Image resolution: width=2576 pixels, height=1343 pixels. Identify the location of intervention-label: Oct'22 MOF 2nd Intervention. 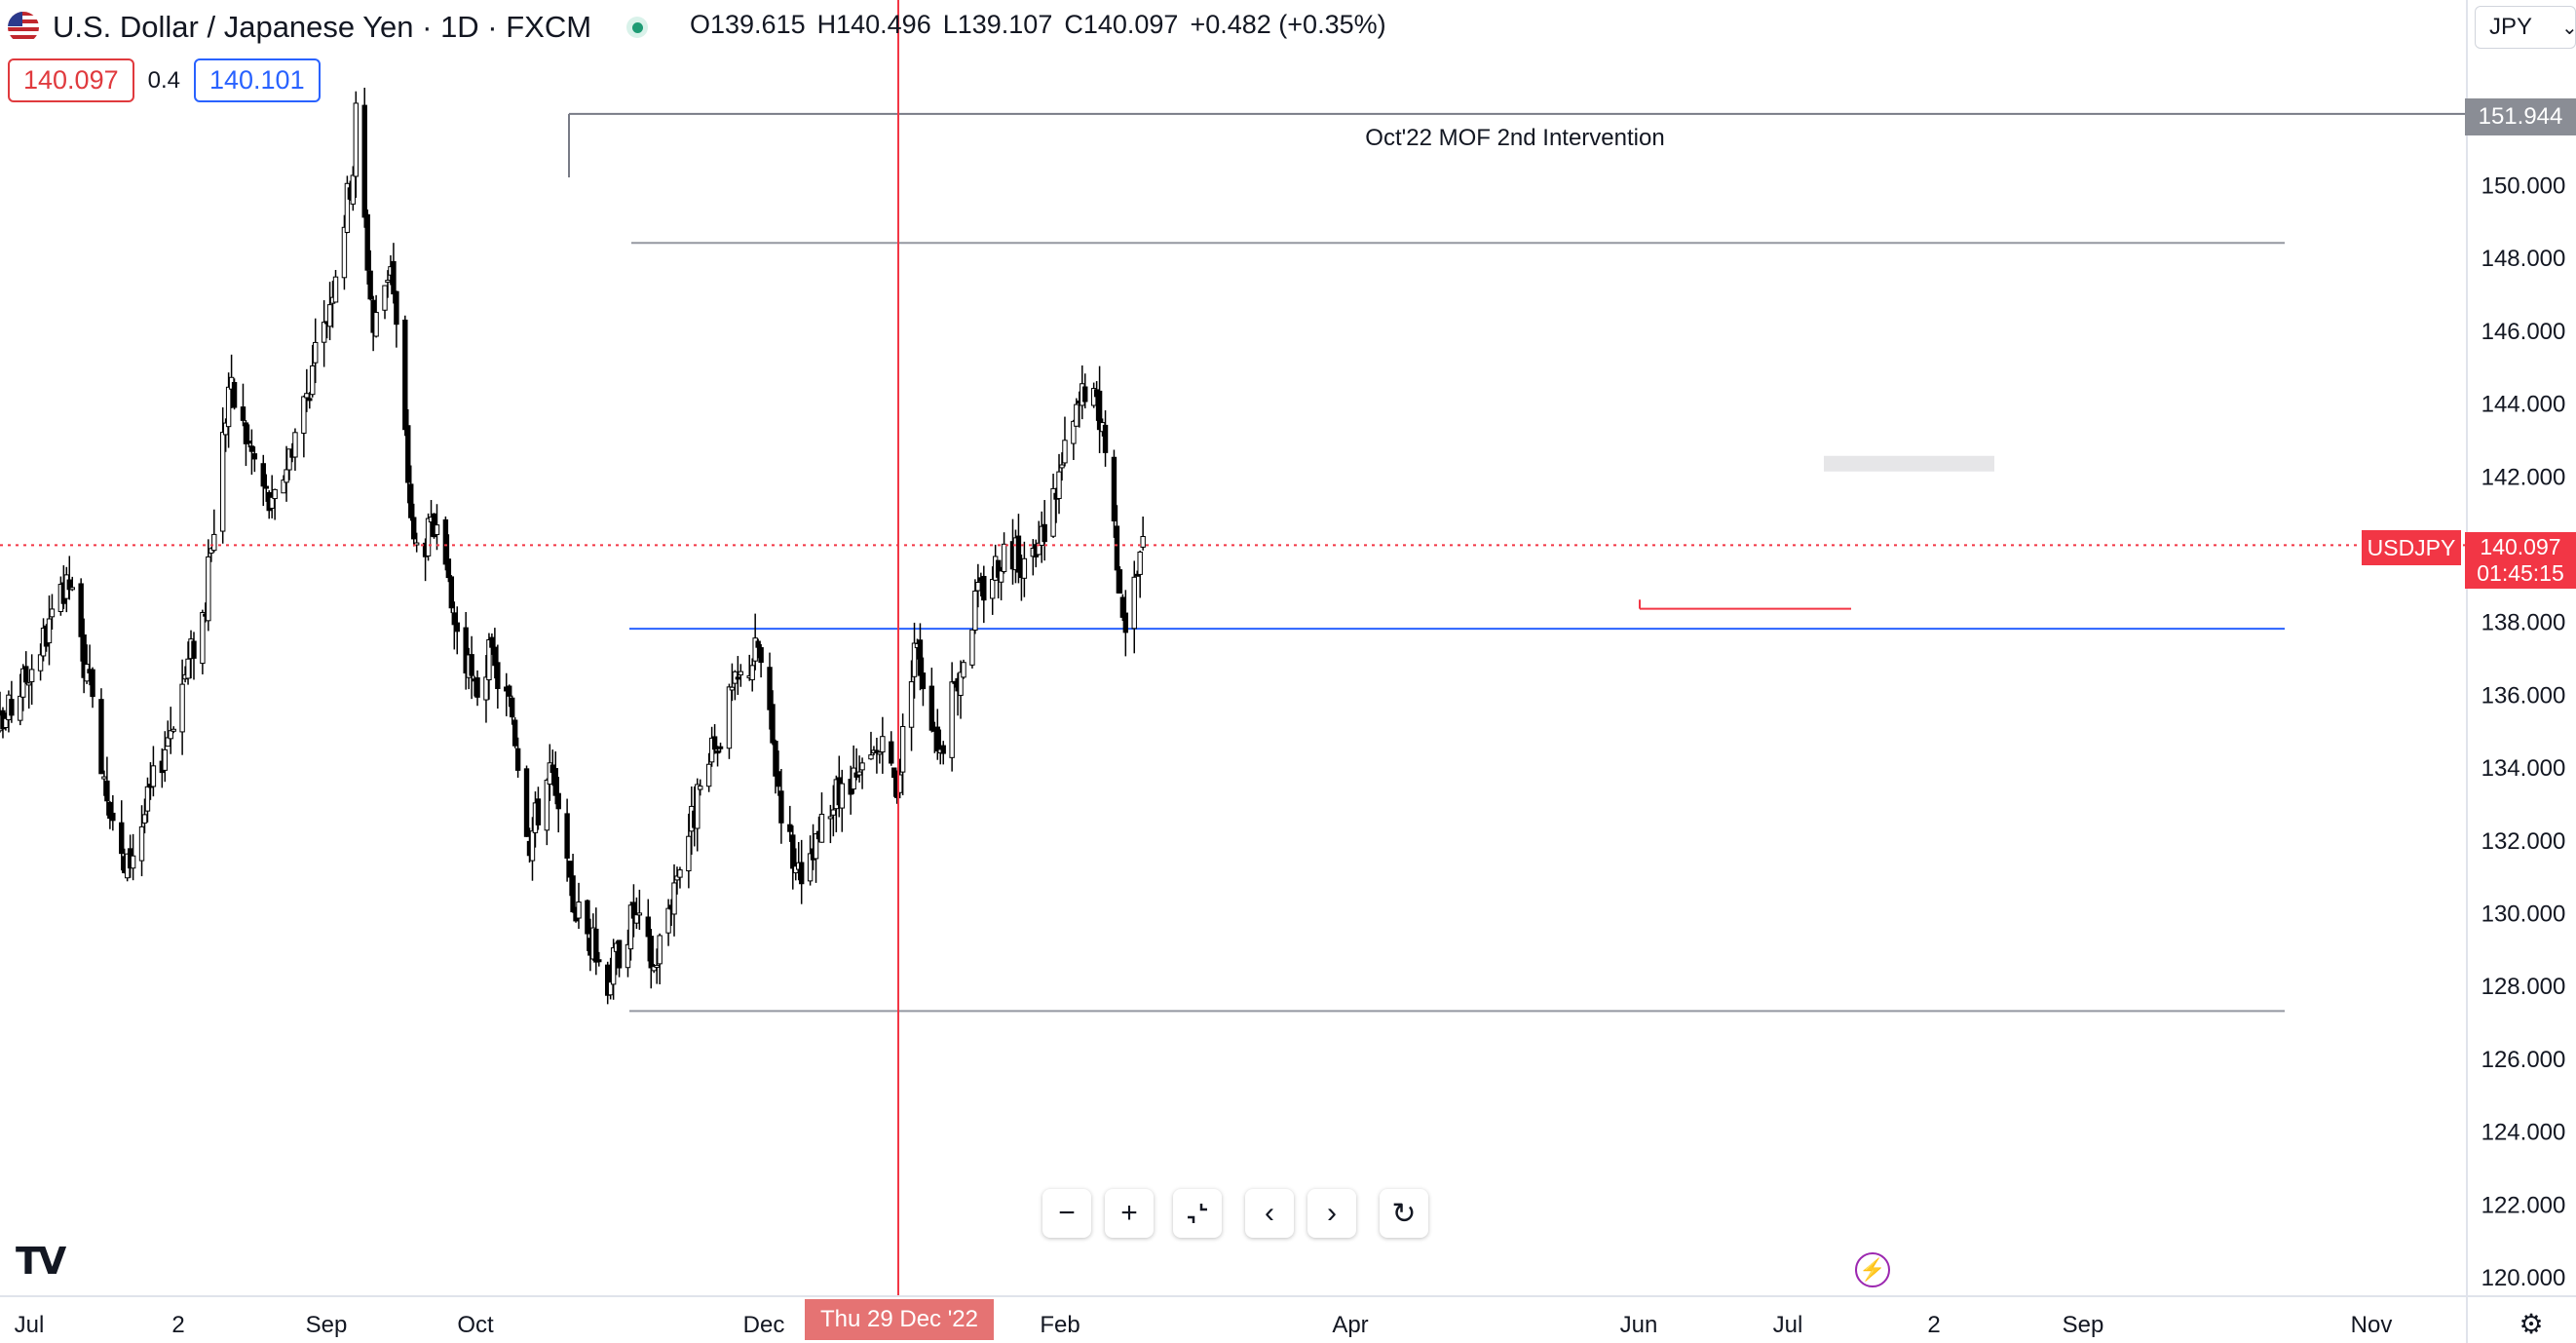
(1514, 138).